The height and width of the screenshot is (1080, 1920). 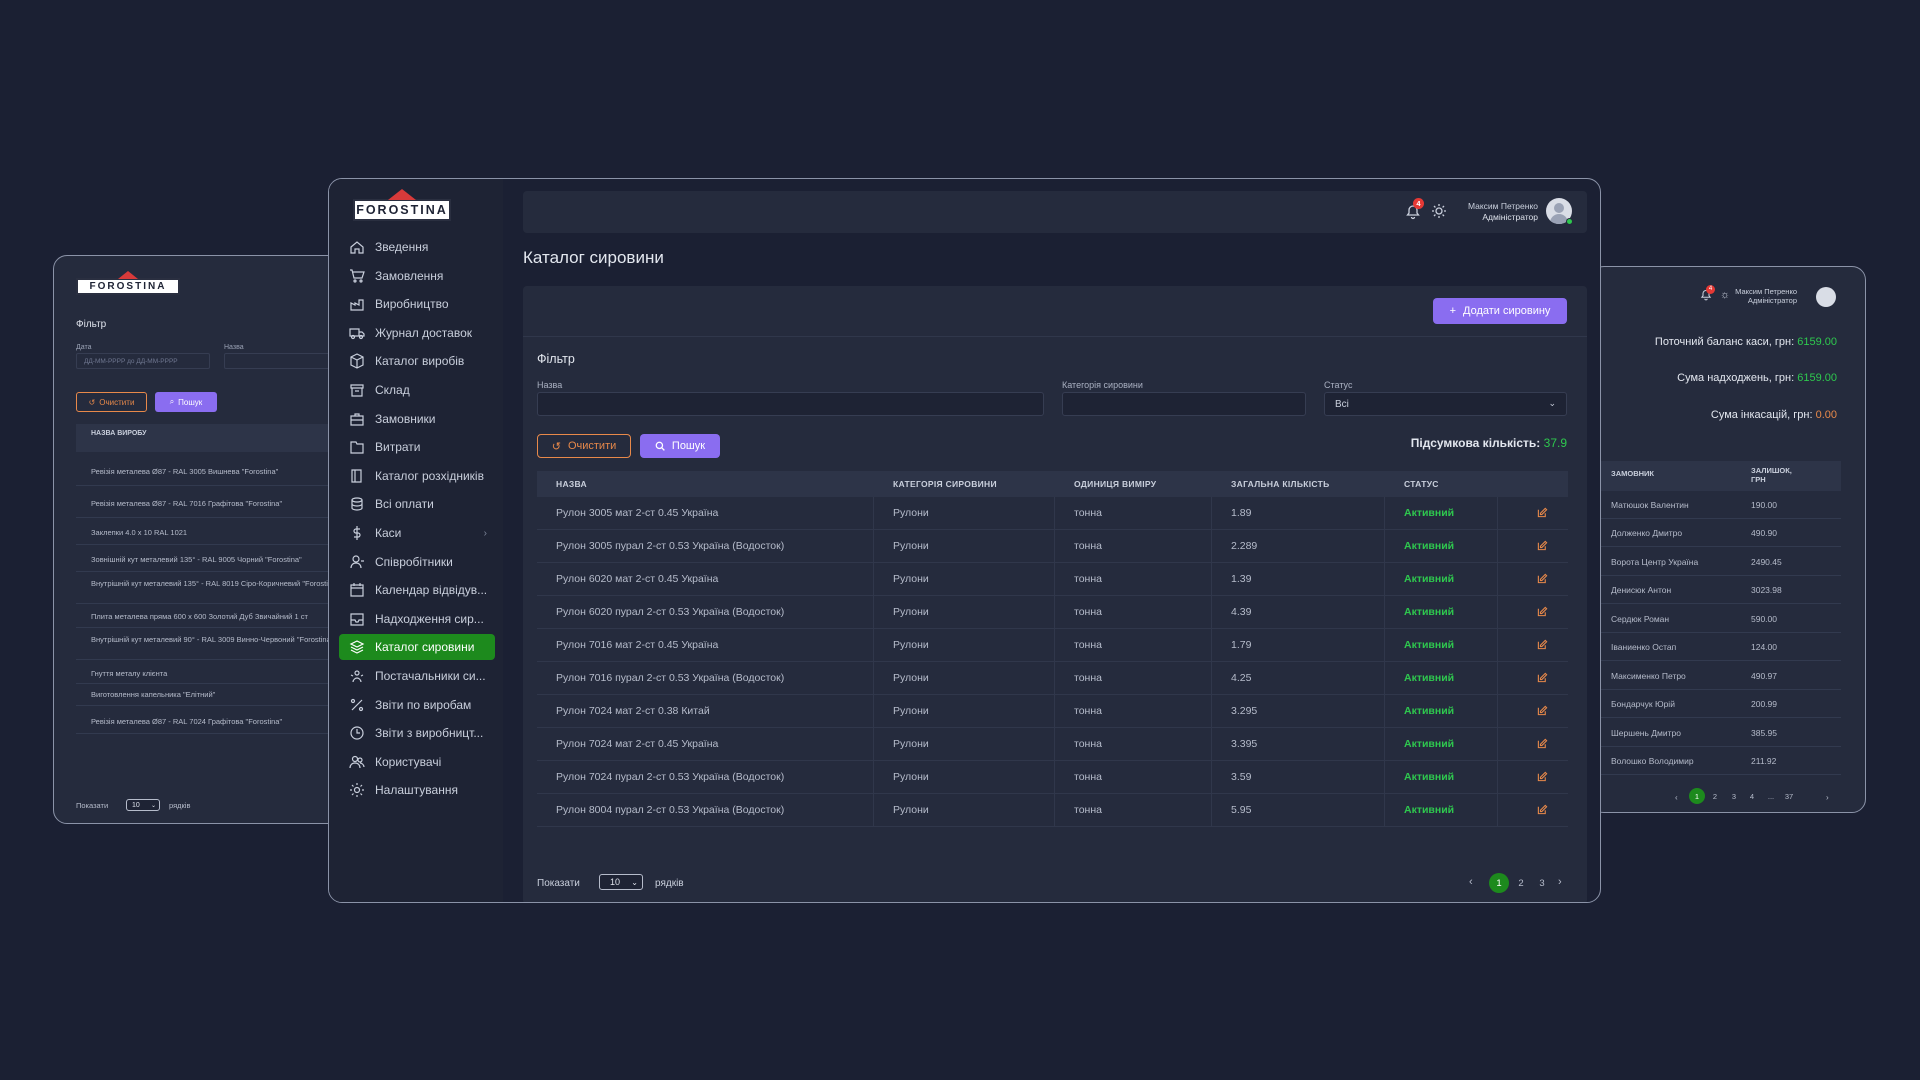 I want to click on sidebar-item: Каталог сировини, so click(x=417, y=647).